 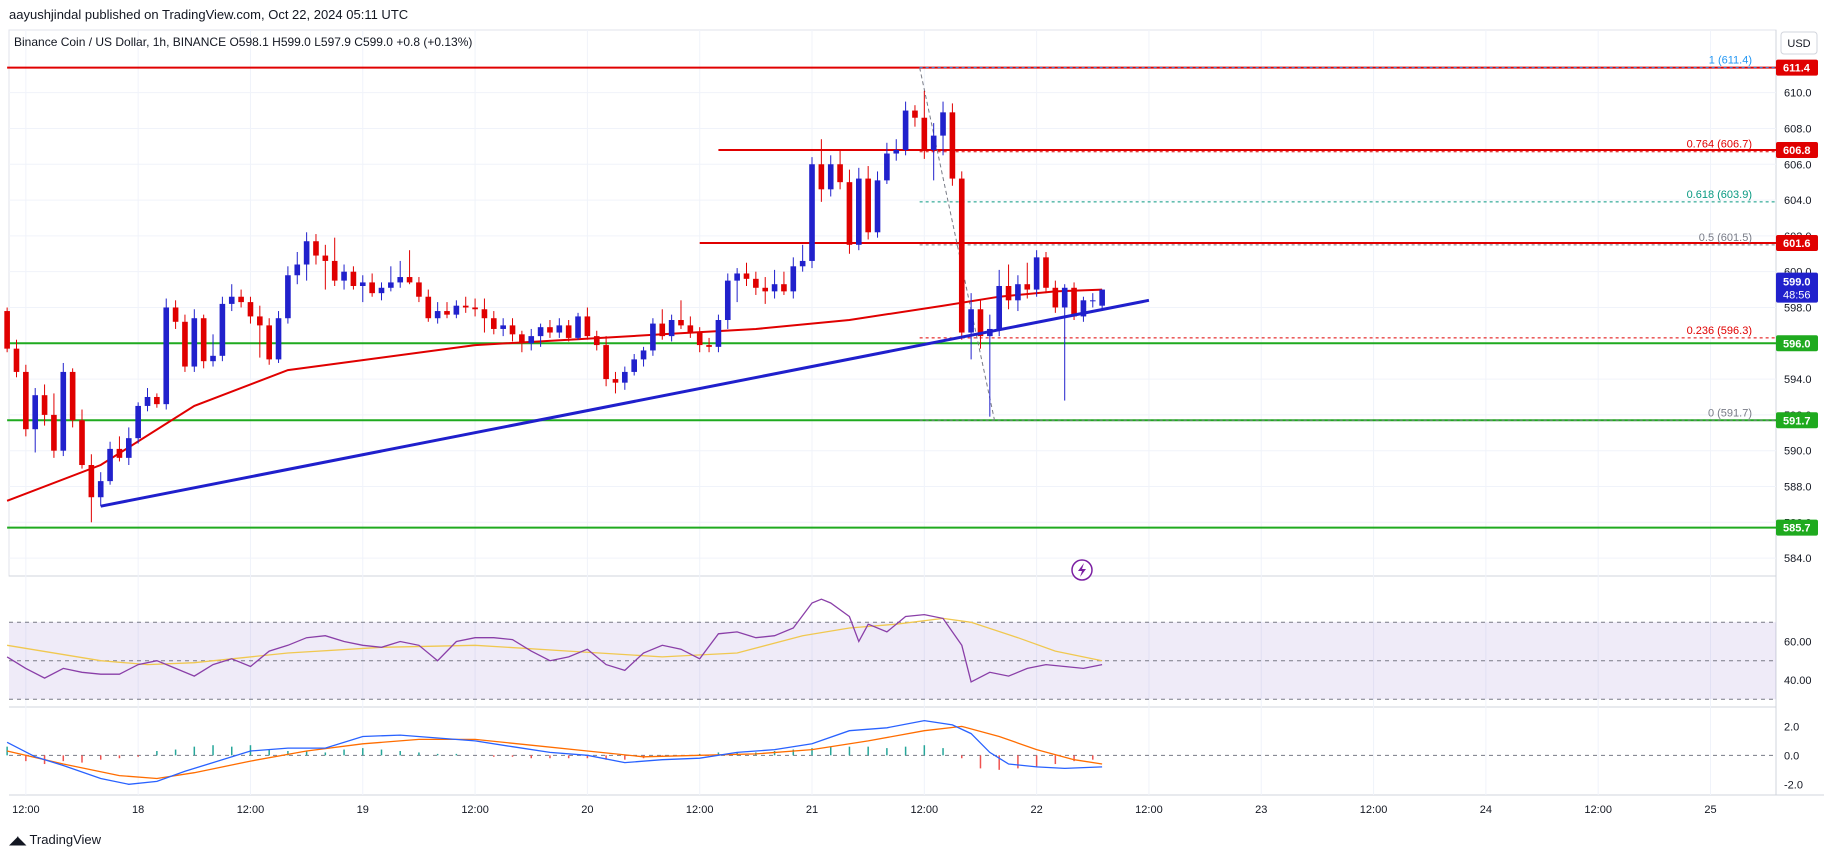 I want to click on macd-tick-label: 0.0, so click(x=1791, y=756).